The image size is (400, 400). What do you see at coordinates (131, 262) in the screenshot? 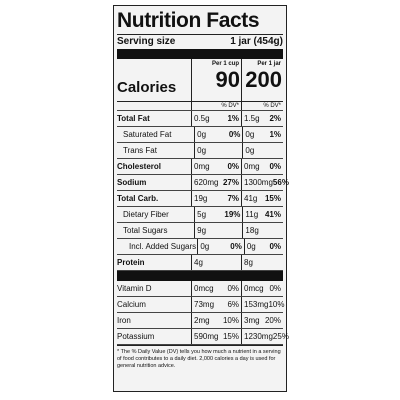
I see `nutrient-name: Protein` at bounding box center [131, 262].